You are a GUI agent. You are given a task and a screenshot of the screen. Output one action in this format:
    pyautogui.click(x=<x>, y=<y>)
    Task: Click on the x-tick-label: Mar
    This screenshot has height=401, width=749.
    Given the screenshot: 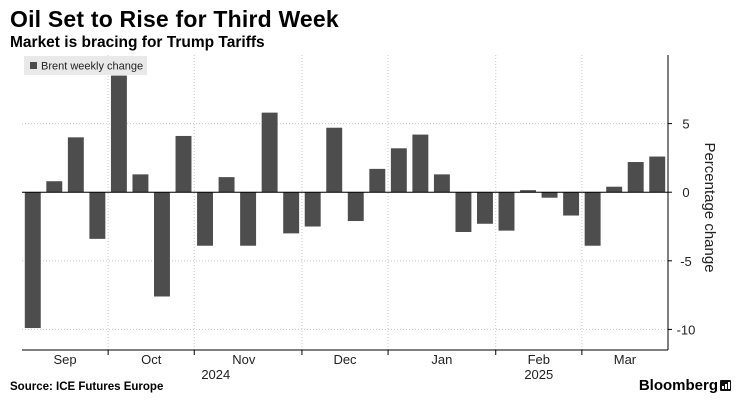 What is the action you would take?
    pyautogui.click(x=625, y=359)
    